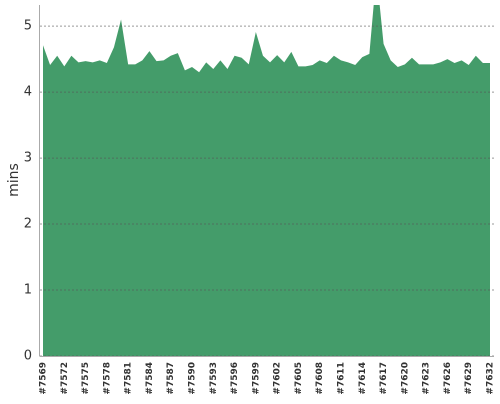 The image size is (500, 404). What do you see at coordinates (14, 180) in the screenshot?
I see `y-axis-label: mins` at bounding box center [14, 180].